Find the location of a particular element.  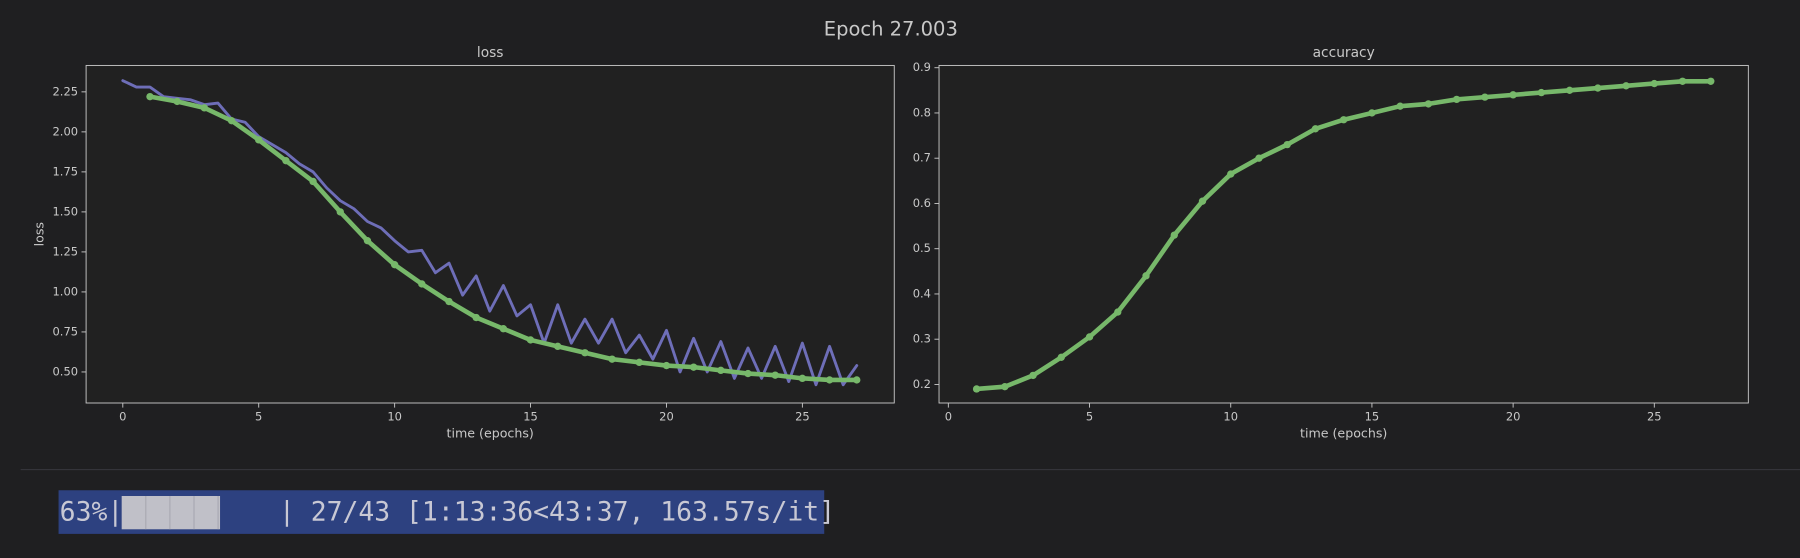

progress-fill is located at coordinates (171, 513).